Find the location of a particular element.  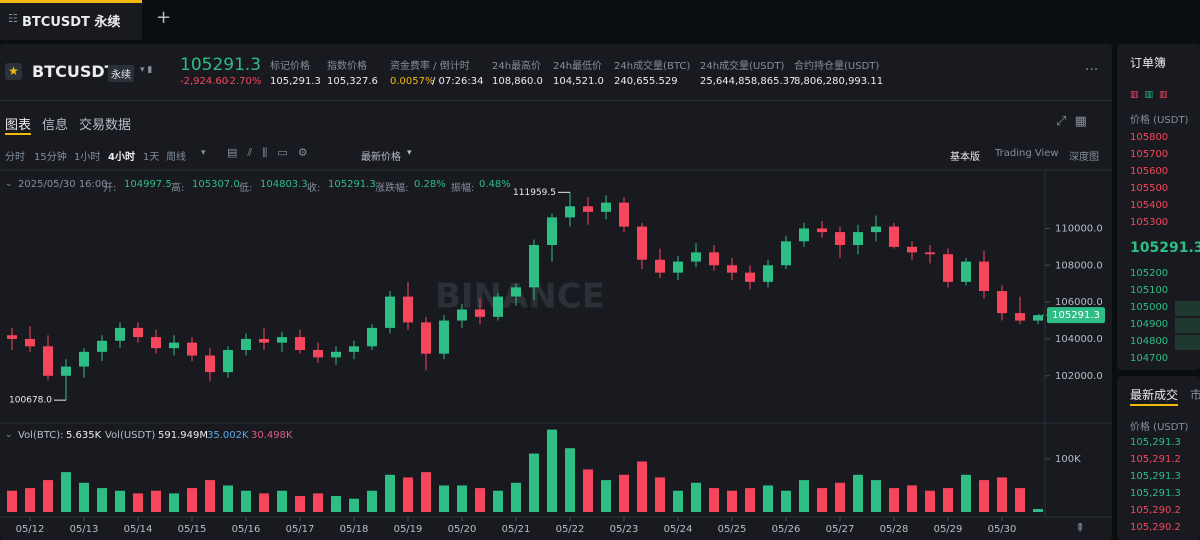

price-type-dropdown: ▾ is located at coordinates (409, 153).